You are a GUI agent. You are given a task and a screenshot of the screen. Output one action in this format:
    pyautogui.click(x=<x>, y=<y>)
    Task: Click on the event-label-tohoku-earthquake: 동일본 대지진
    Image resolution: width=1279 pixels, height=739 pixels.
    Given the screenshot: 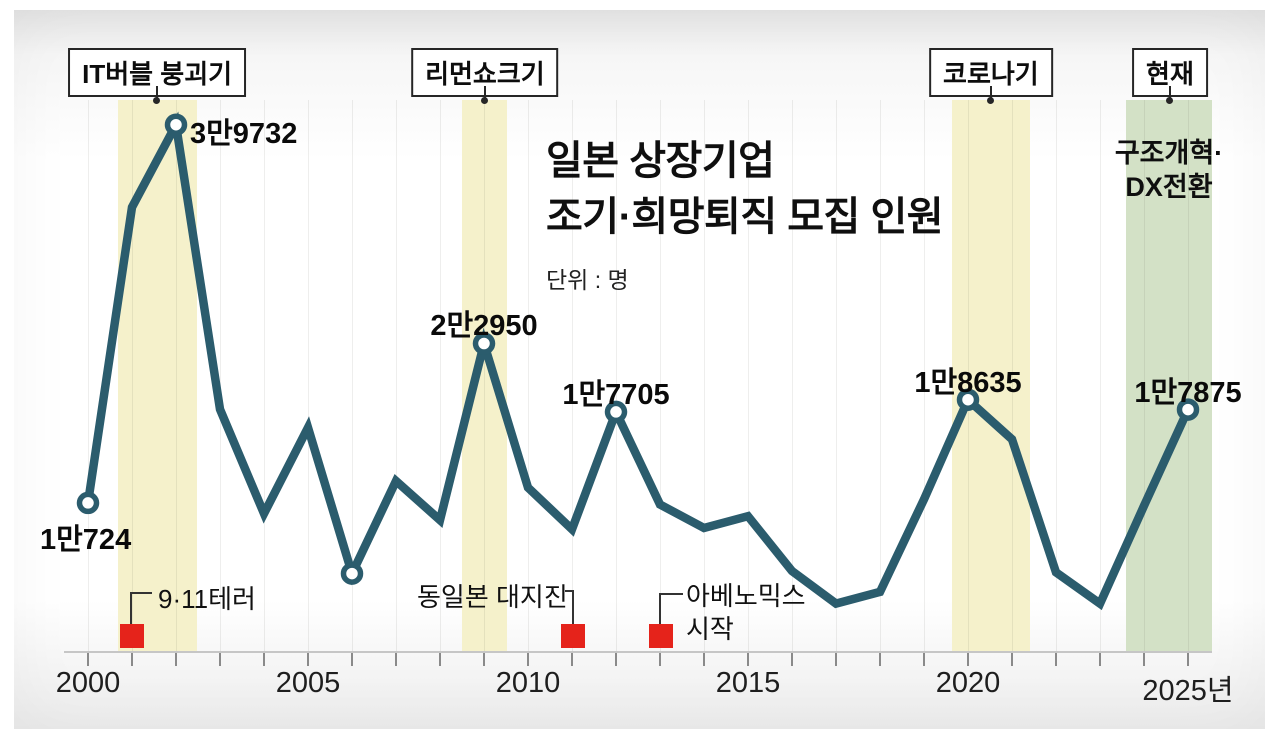 What is the action you would take?
    pyautogui.click(x=492, y=597)
    